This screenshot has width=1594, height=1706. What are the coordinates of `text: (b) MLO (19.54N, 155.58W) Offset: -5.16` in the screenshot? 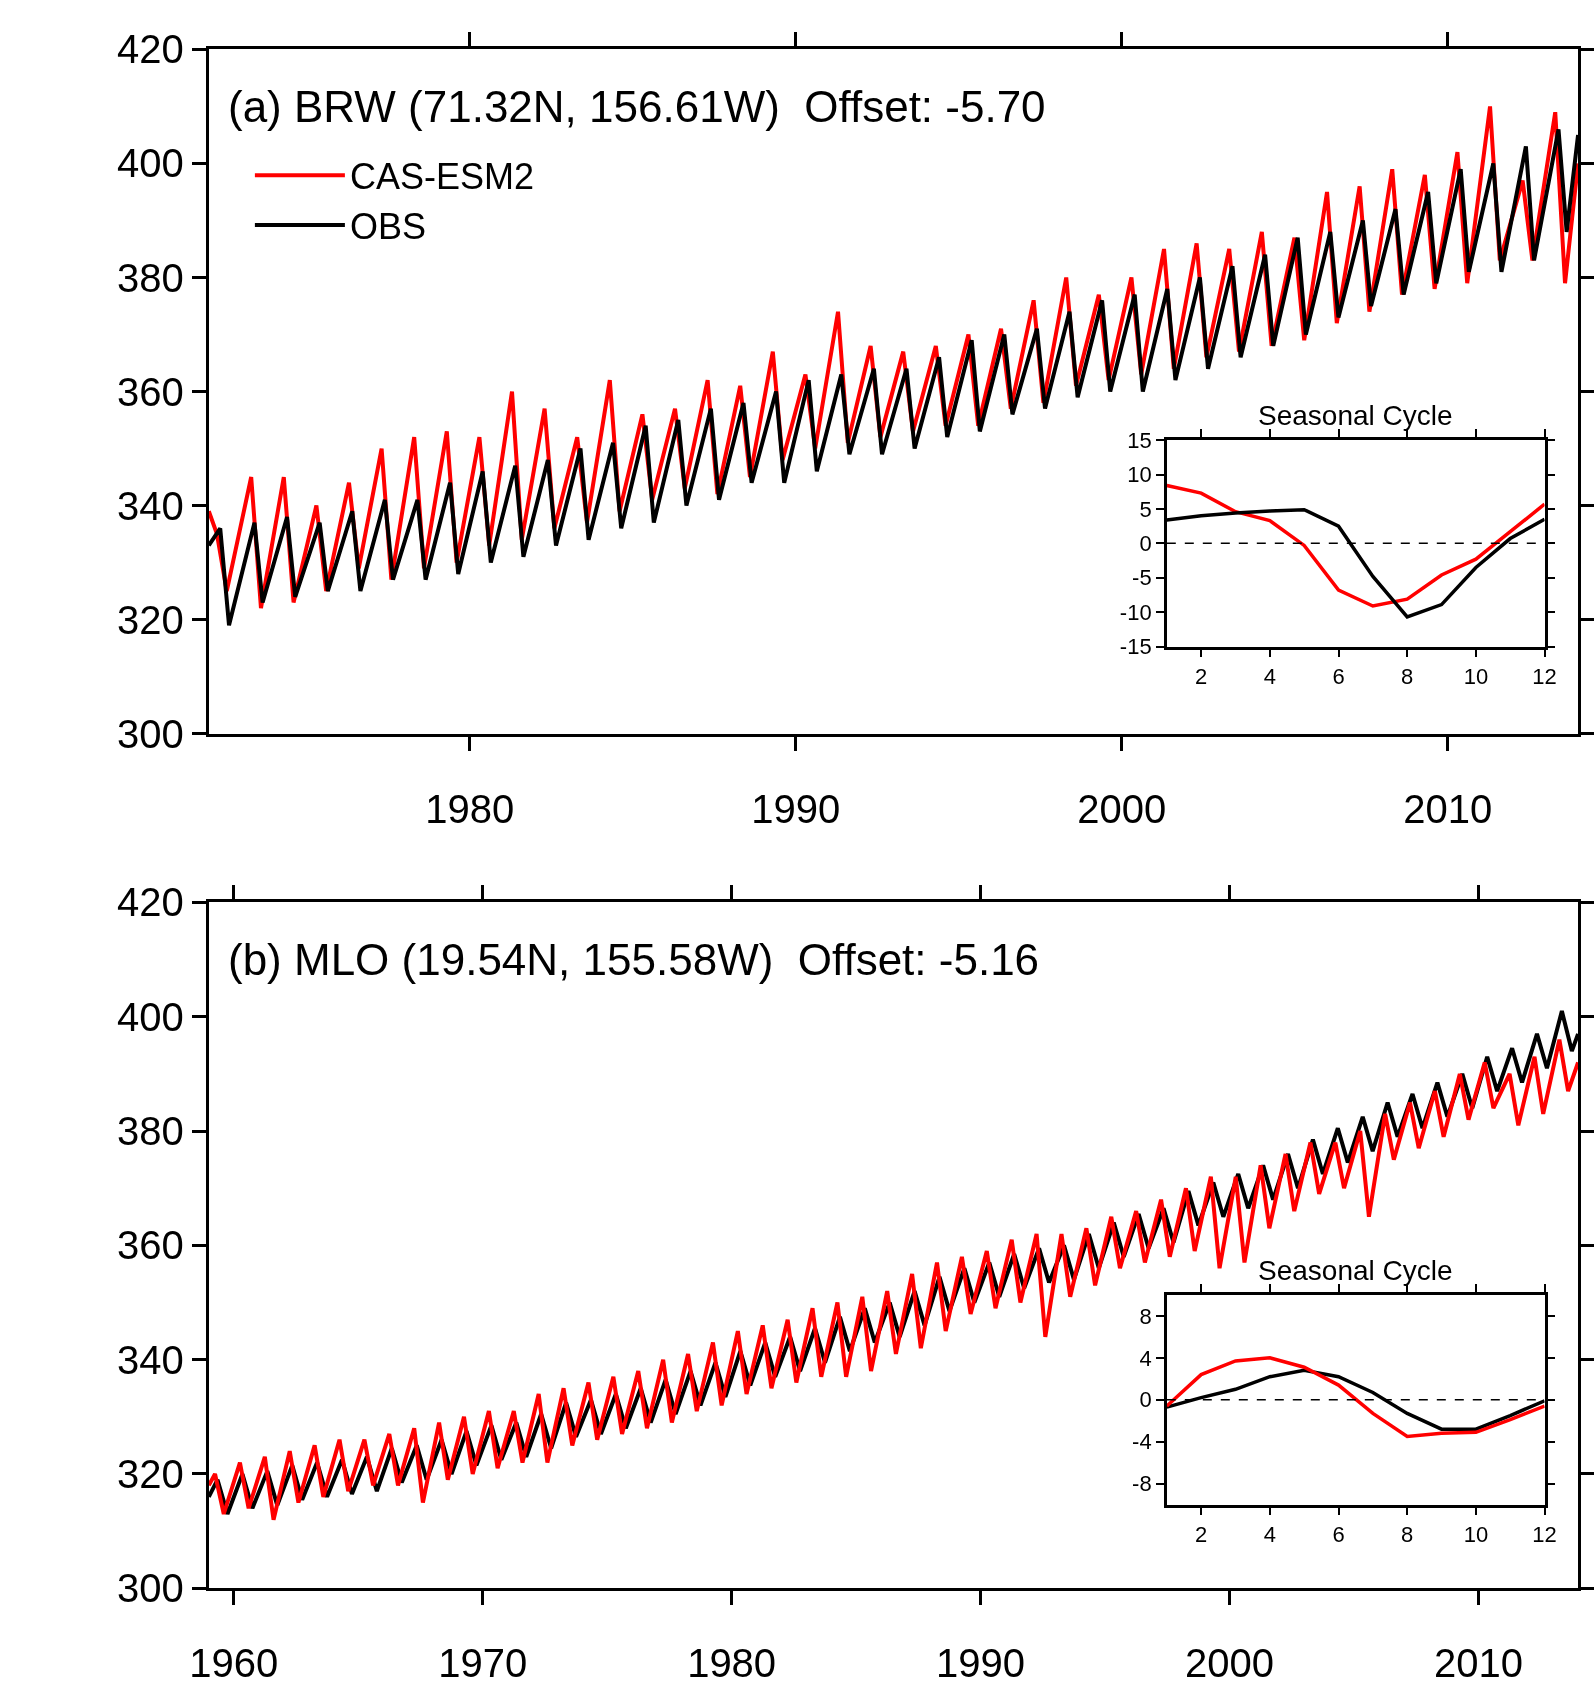 It's located at (634, 959).